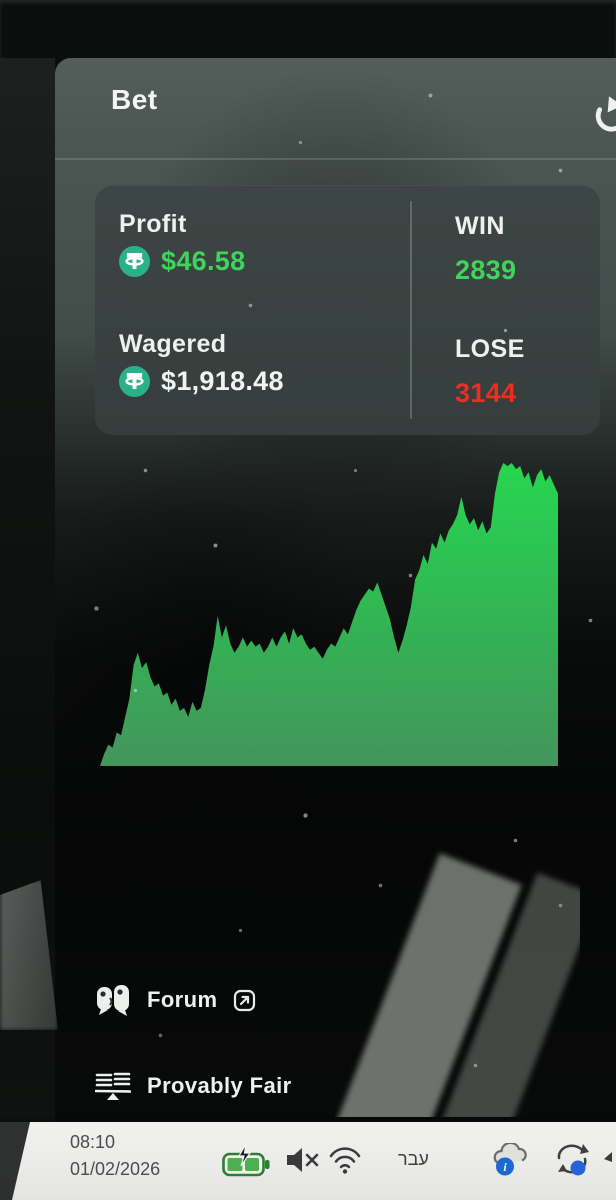  I want to click on cloud-info-icon: i, so click(511, 1160).